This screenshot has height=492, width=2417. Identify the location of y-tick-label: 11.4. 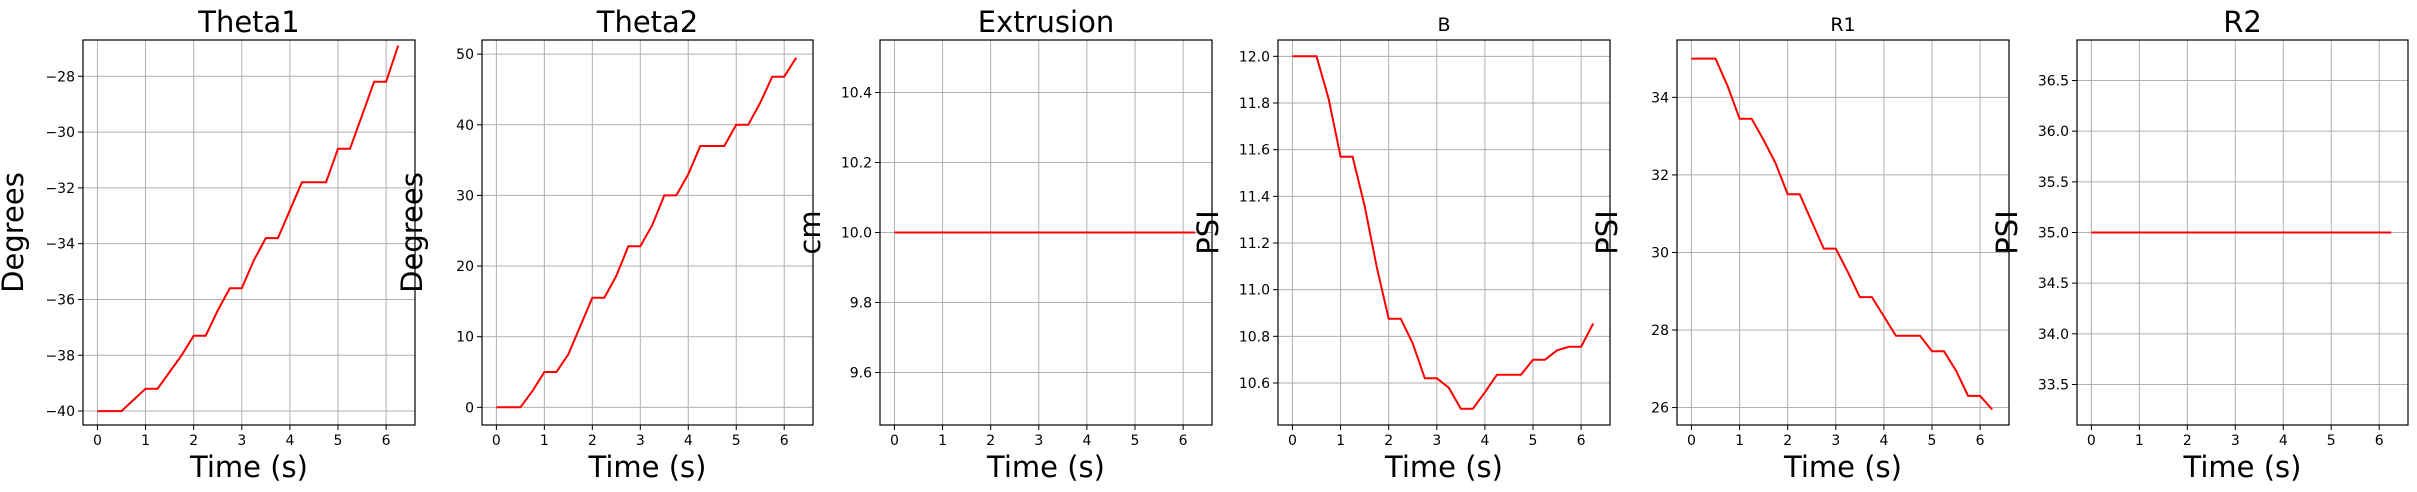
(1254, 197).